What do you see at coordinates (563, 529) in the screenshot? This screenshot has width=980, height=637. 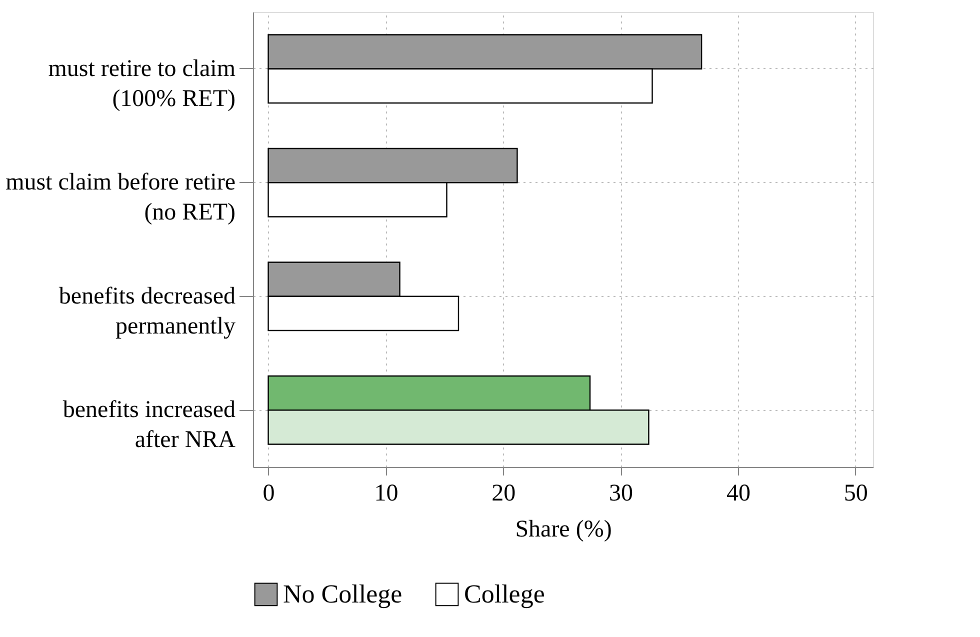 I see `x-axis-title: Share (%)` at bounding box center [563, 529].